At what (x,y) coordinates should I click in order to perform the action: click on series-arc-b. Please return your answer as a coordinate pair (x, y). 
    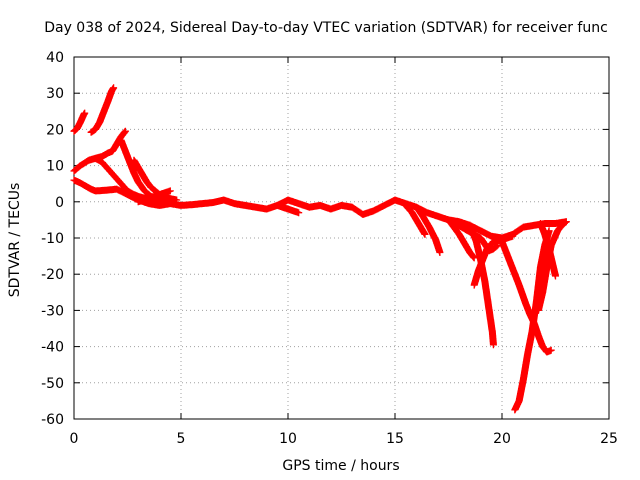
    Looking at the image, I should click on (102, 110).